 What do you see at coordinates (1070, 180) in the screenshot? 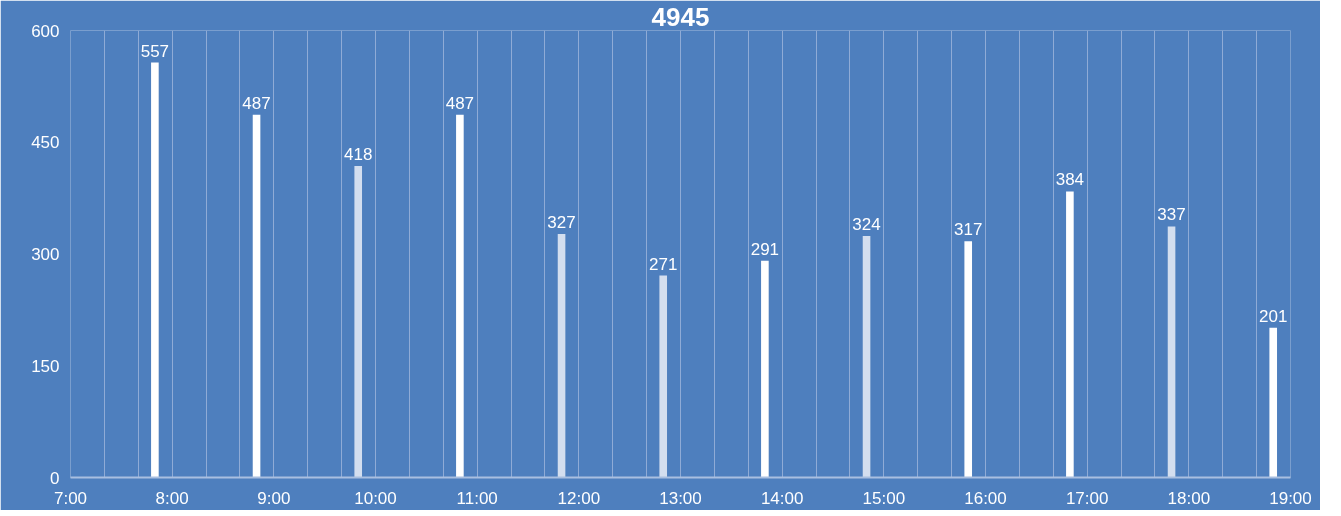
I see `data-label: 384` at bounding box center [1070, 180].